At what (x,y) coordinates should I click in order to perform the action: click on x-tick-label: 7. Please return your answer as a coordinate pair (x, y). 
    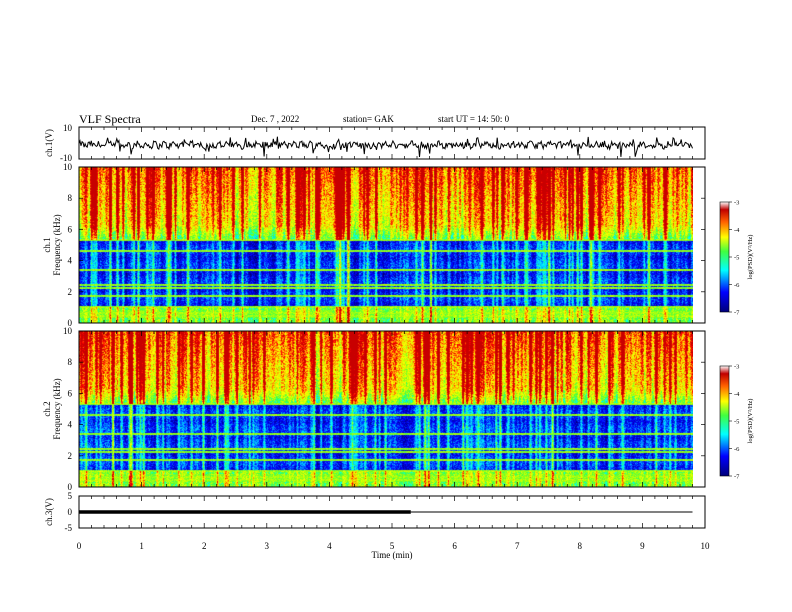
    Looking at the image, I should click on (517, 546).